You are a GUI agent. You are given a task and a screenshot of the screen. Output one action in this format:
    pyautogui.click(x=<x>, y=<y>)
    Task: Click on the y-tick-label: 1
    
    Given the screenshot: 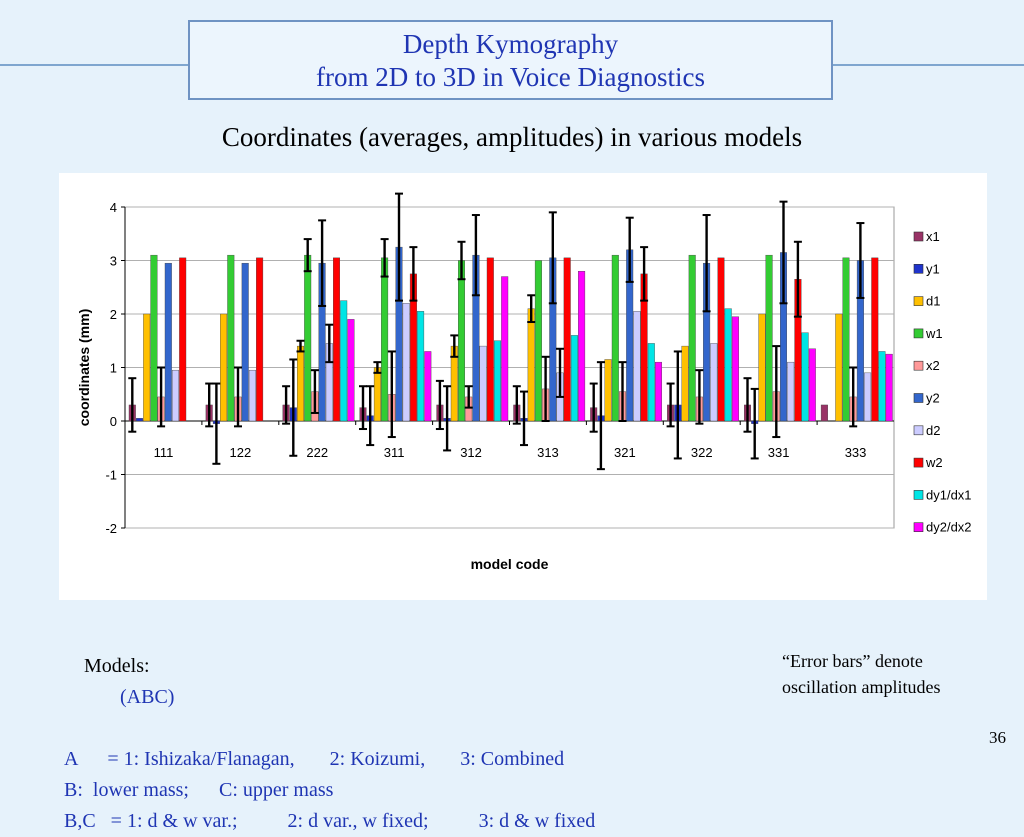 What is the action you would take?
    pyautogui.click(x=113, y=368)
    